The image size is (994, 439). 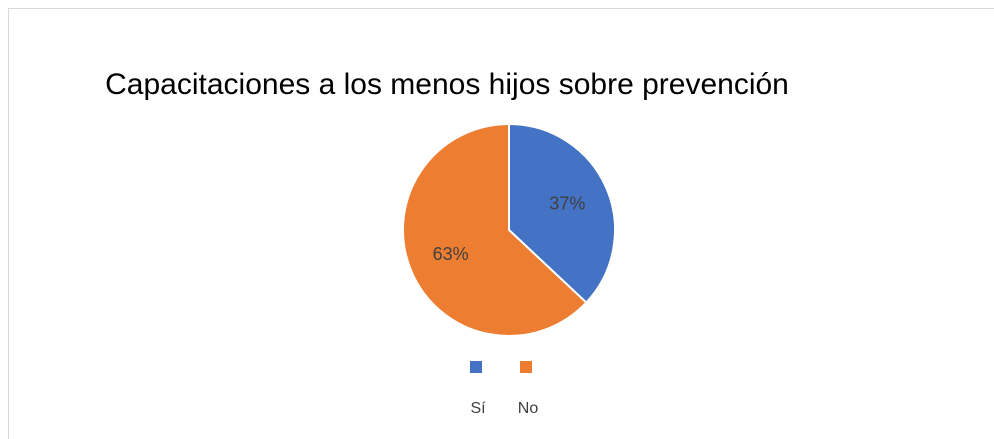 I want to click on legend-label: No, so click(x=528, y=408).